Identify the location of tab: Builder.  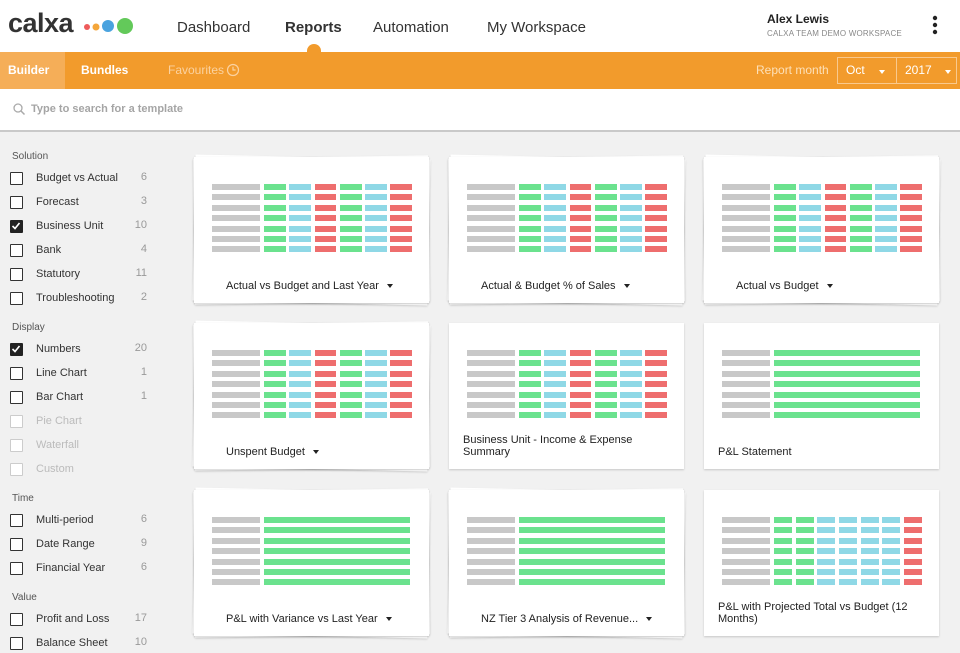
(32, 70).